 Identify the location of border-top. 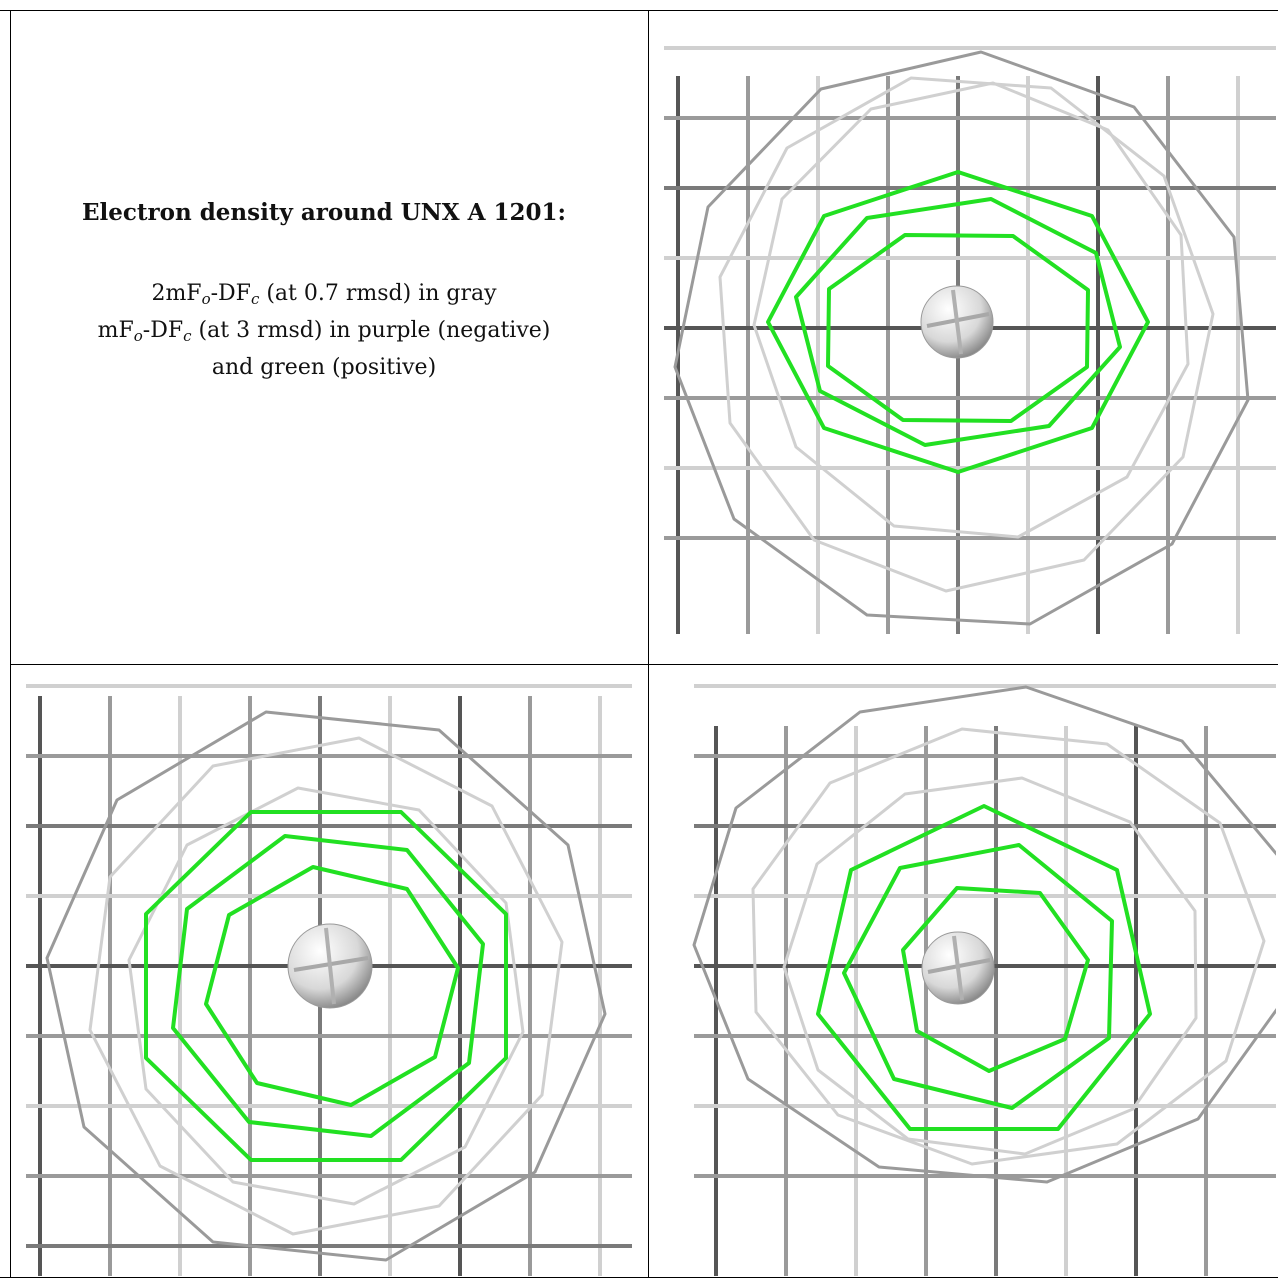
(639, 10).